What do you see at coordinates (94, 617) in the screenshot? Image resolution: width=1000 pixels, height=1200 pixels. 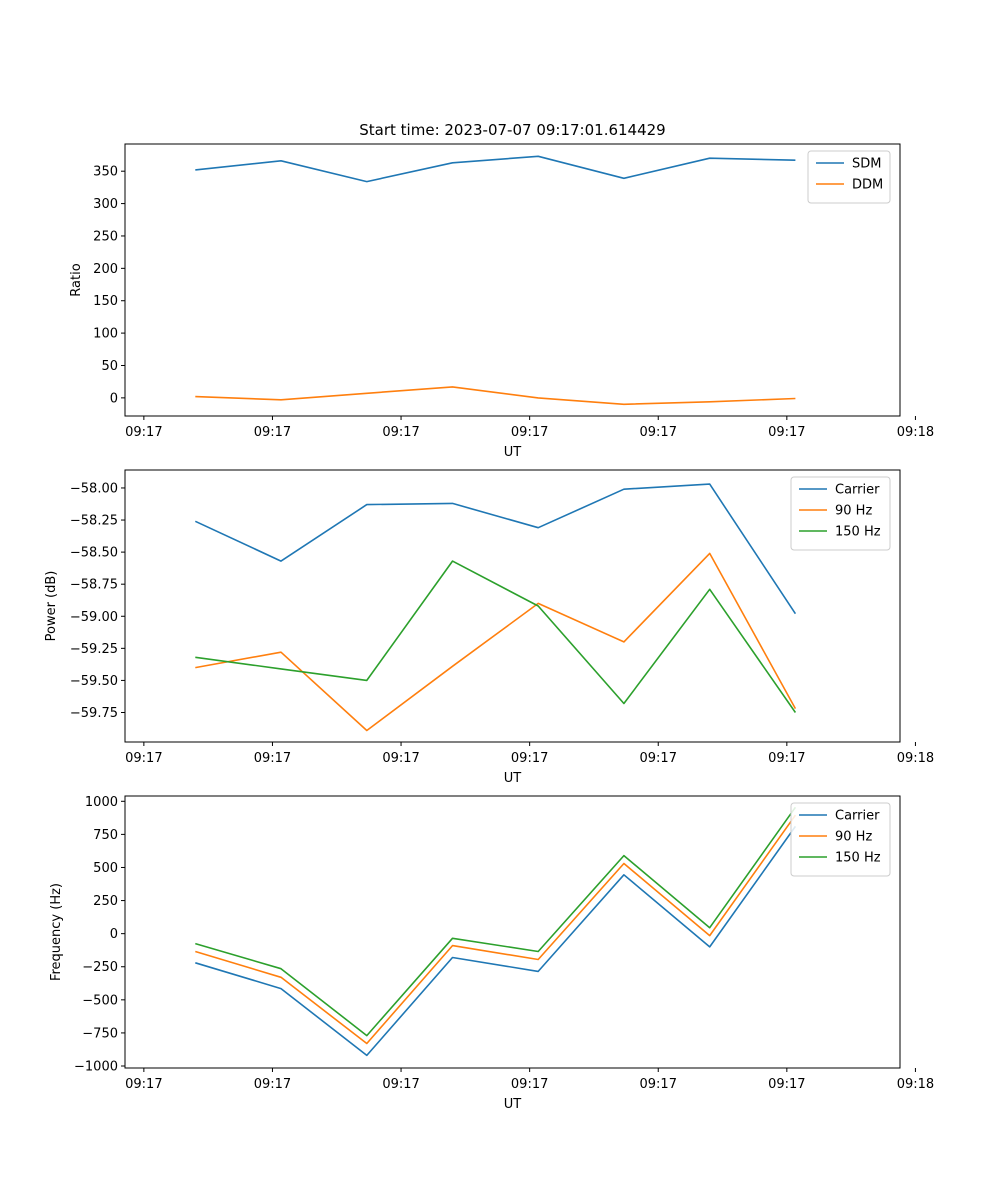 I see `power-y-tick-label: −59.00` at bounding box center [94, 617].